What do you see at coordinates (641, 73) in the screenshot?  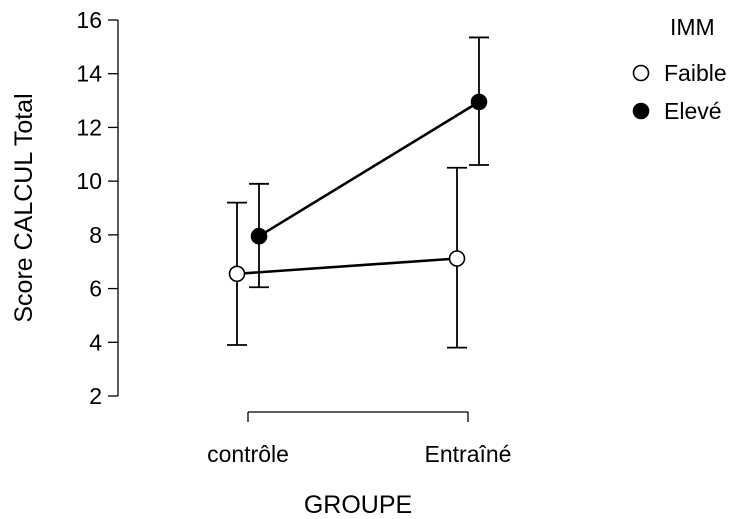 I see `legend-marker-faible` at bounding box center [641, 73].